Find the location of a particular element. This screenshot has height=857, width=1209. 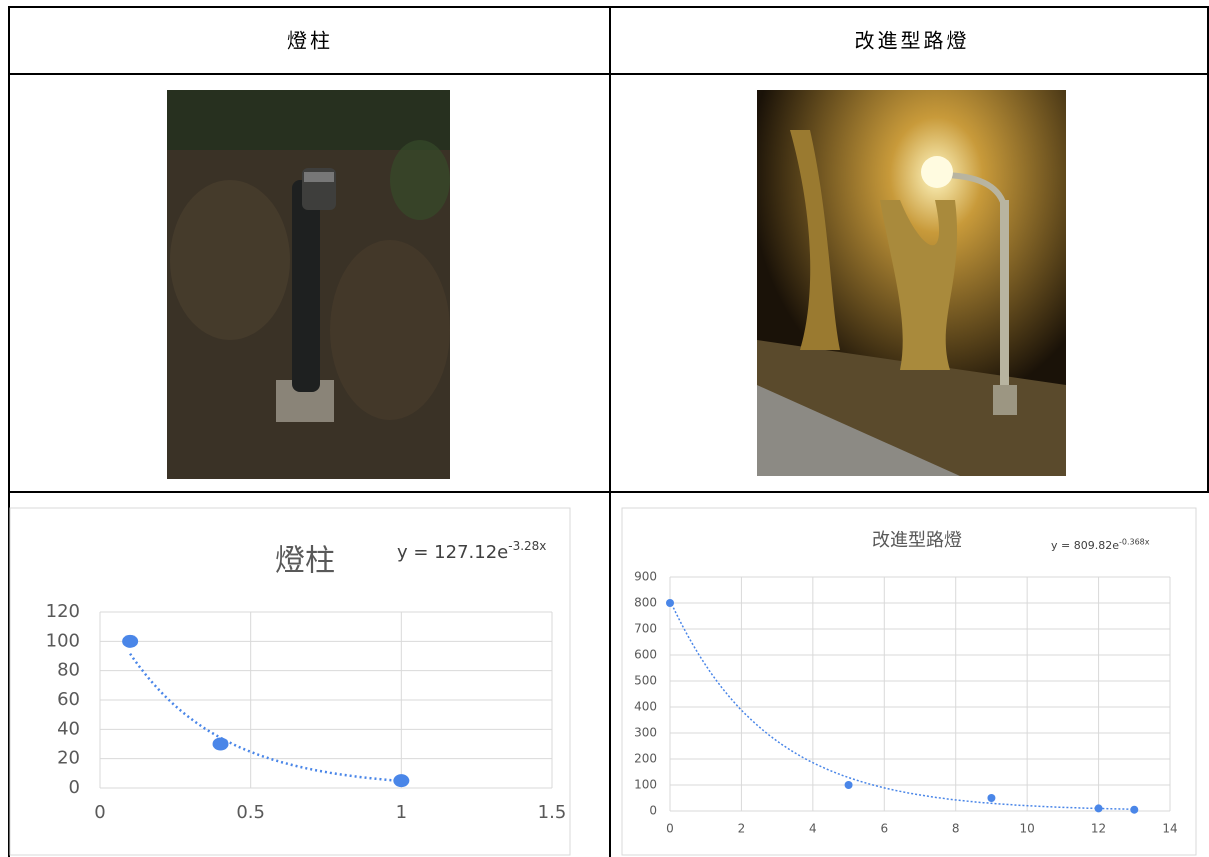

x-tick-label: 6 is located at coordinates (884, 829).